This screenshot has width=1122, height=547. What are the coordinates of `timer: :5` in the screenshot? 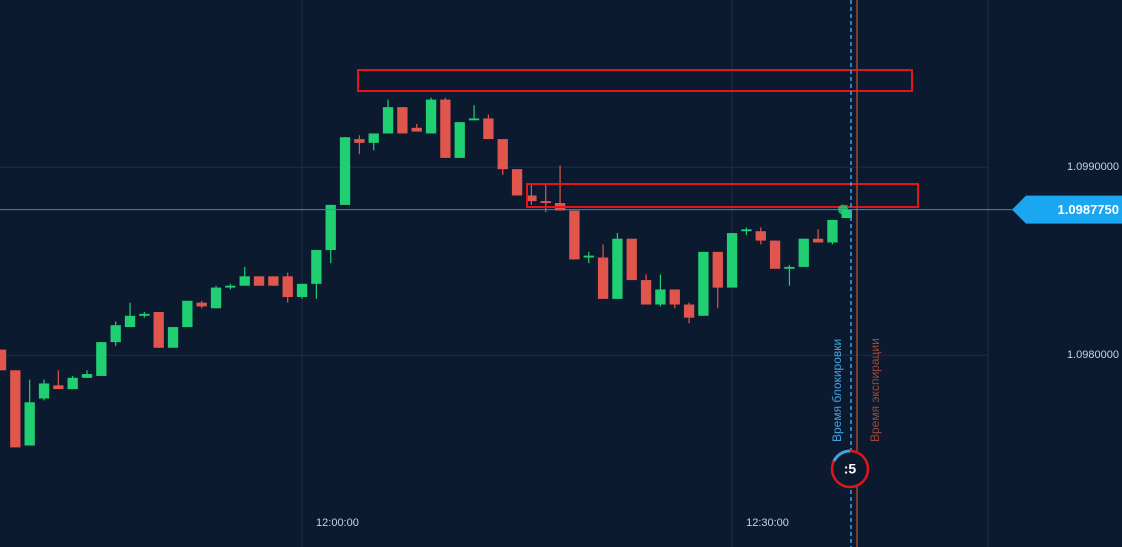 It's located at (850, 469).